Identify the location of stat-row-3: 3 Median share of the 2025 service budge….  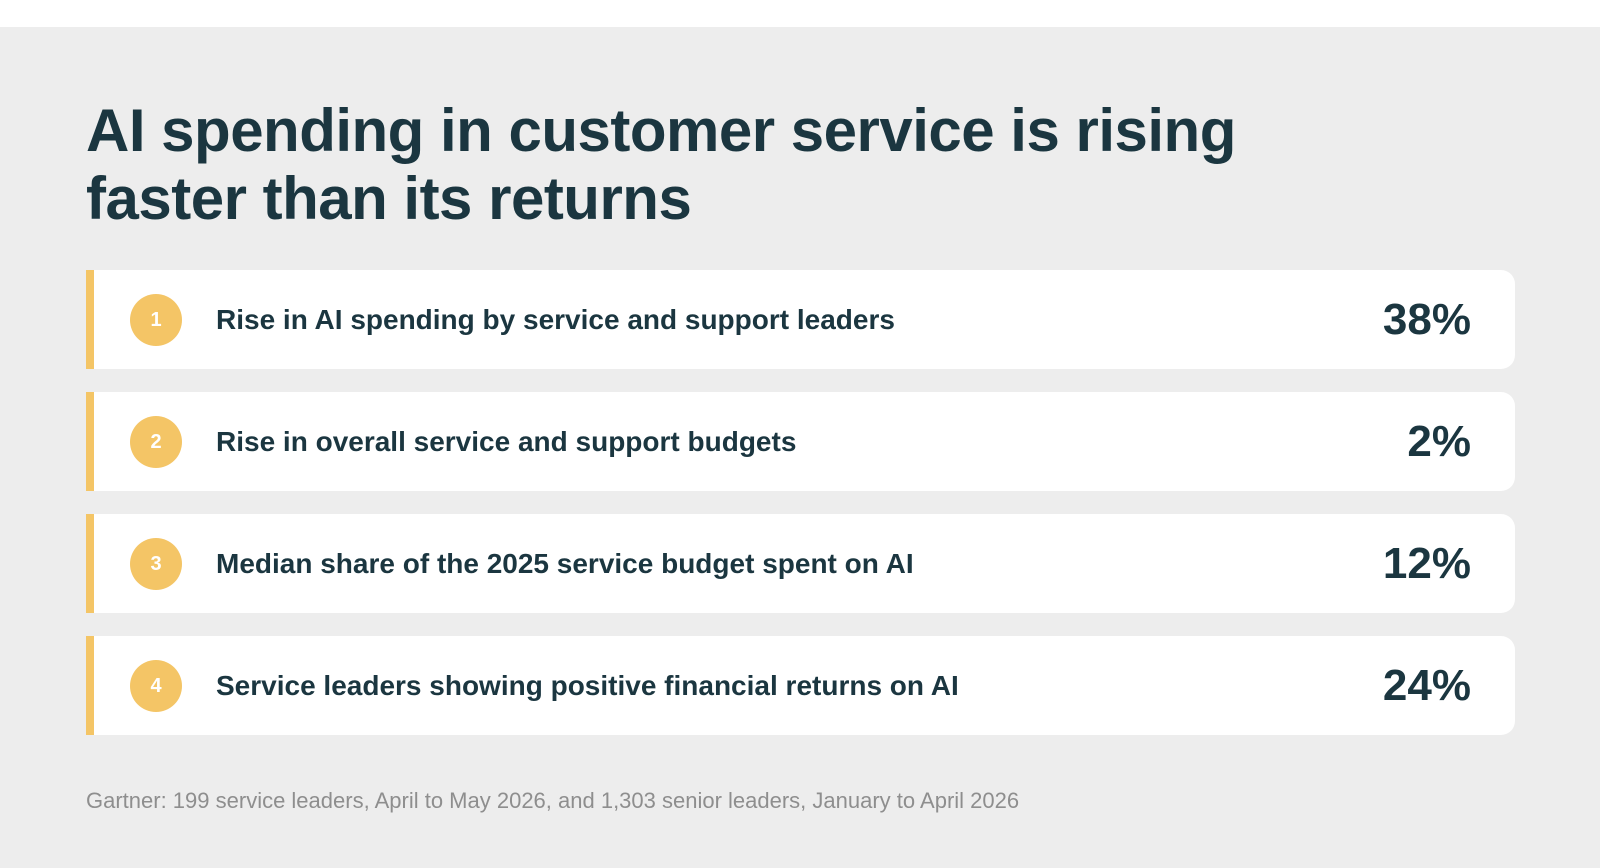
(800, 563).